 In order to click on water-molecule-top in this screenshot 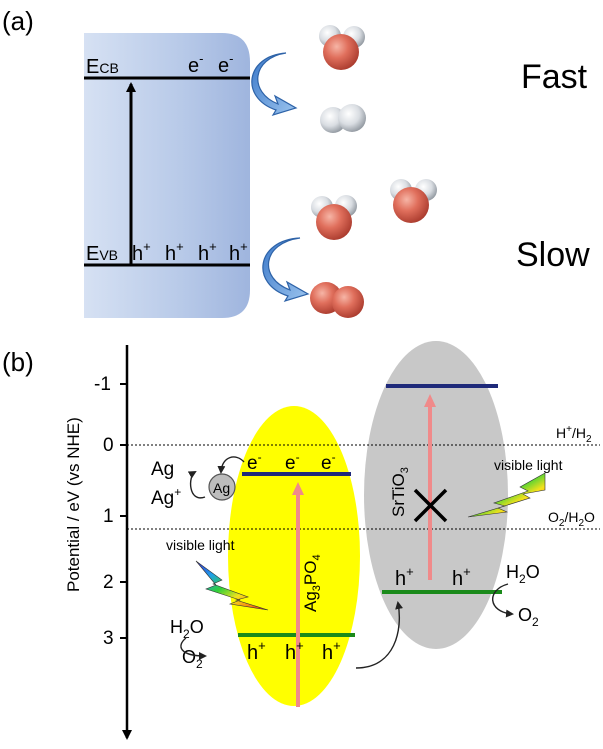, I will do `click(342, 47)`.